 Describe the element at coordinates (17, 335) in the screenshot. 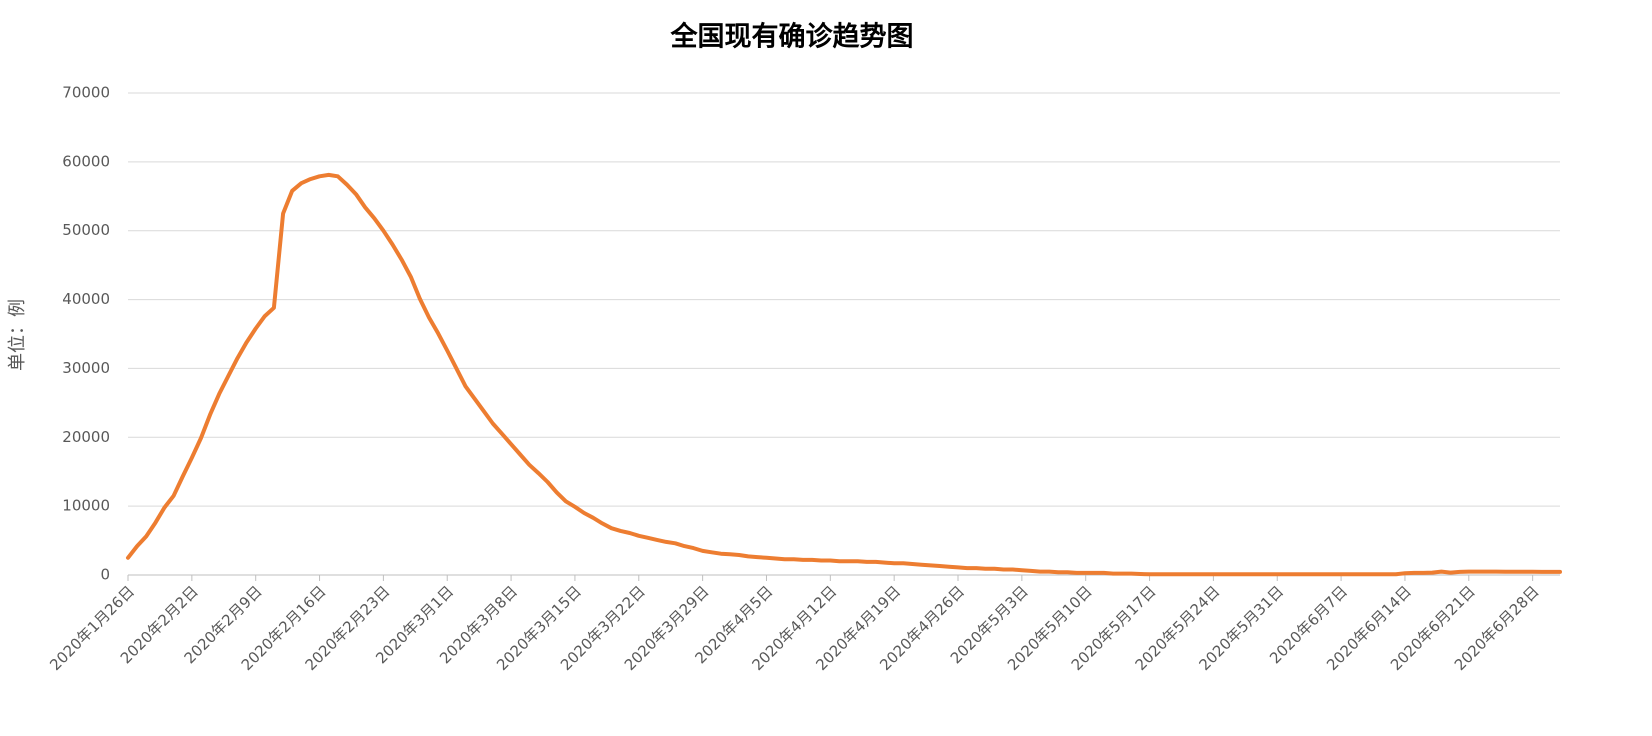

I see `y-axis-label: 单位：例` at that location.